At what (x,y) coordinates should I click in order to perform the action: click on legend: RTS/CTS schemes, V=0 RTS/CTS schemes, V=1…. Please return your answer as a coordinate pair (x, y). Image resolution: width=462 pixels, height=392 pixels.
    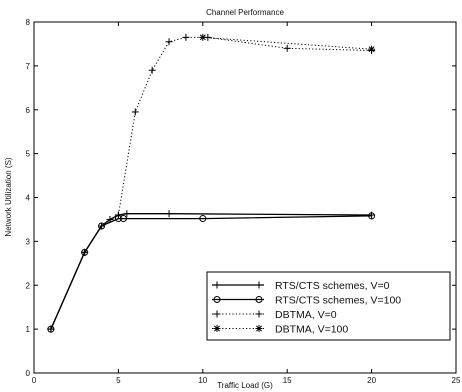
    Looking at the image, I should click on (328, 306).